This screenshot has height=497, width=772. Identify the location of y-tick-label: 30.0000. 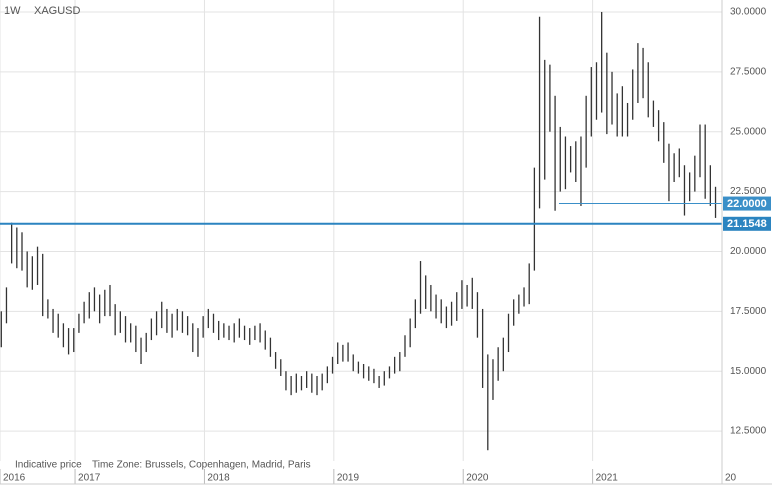
(748, 12).